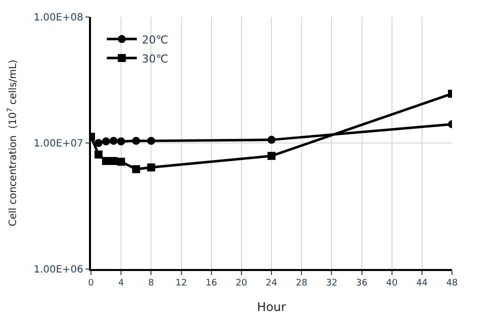  What do you see at coordinates (59, 270) in the screenshot?
I see `y-tick-label: 1.00E+06` at bounding box center [59, 270].